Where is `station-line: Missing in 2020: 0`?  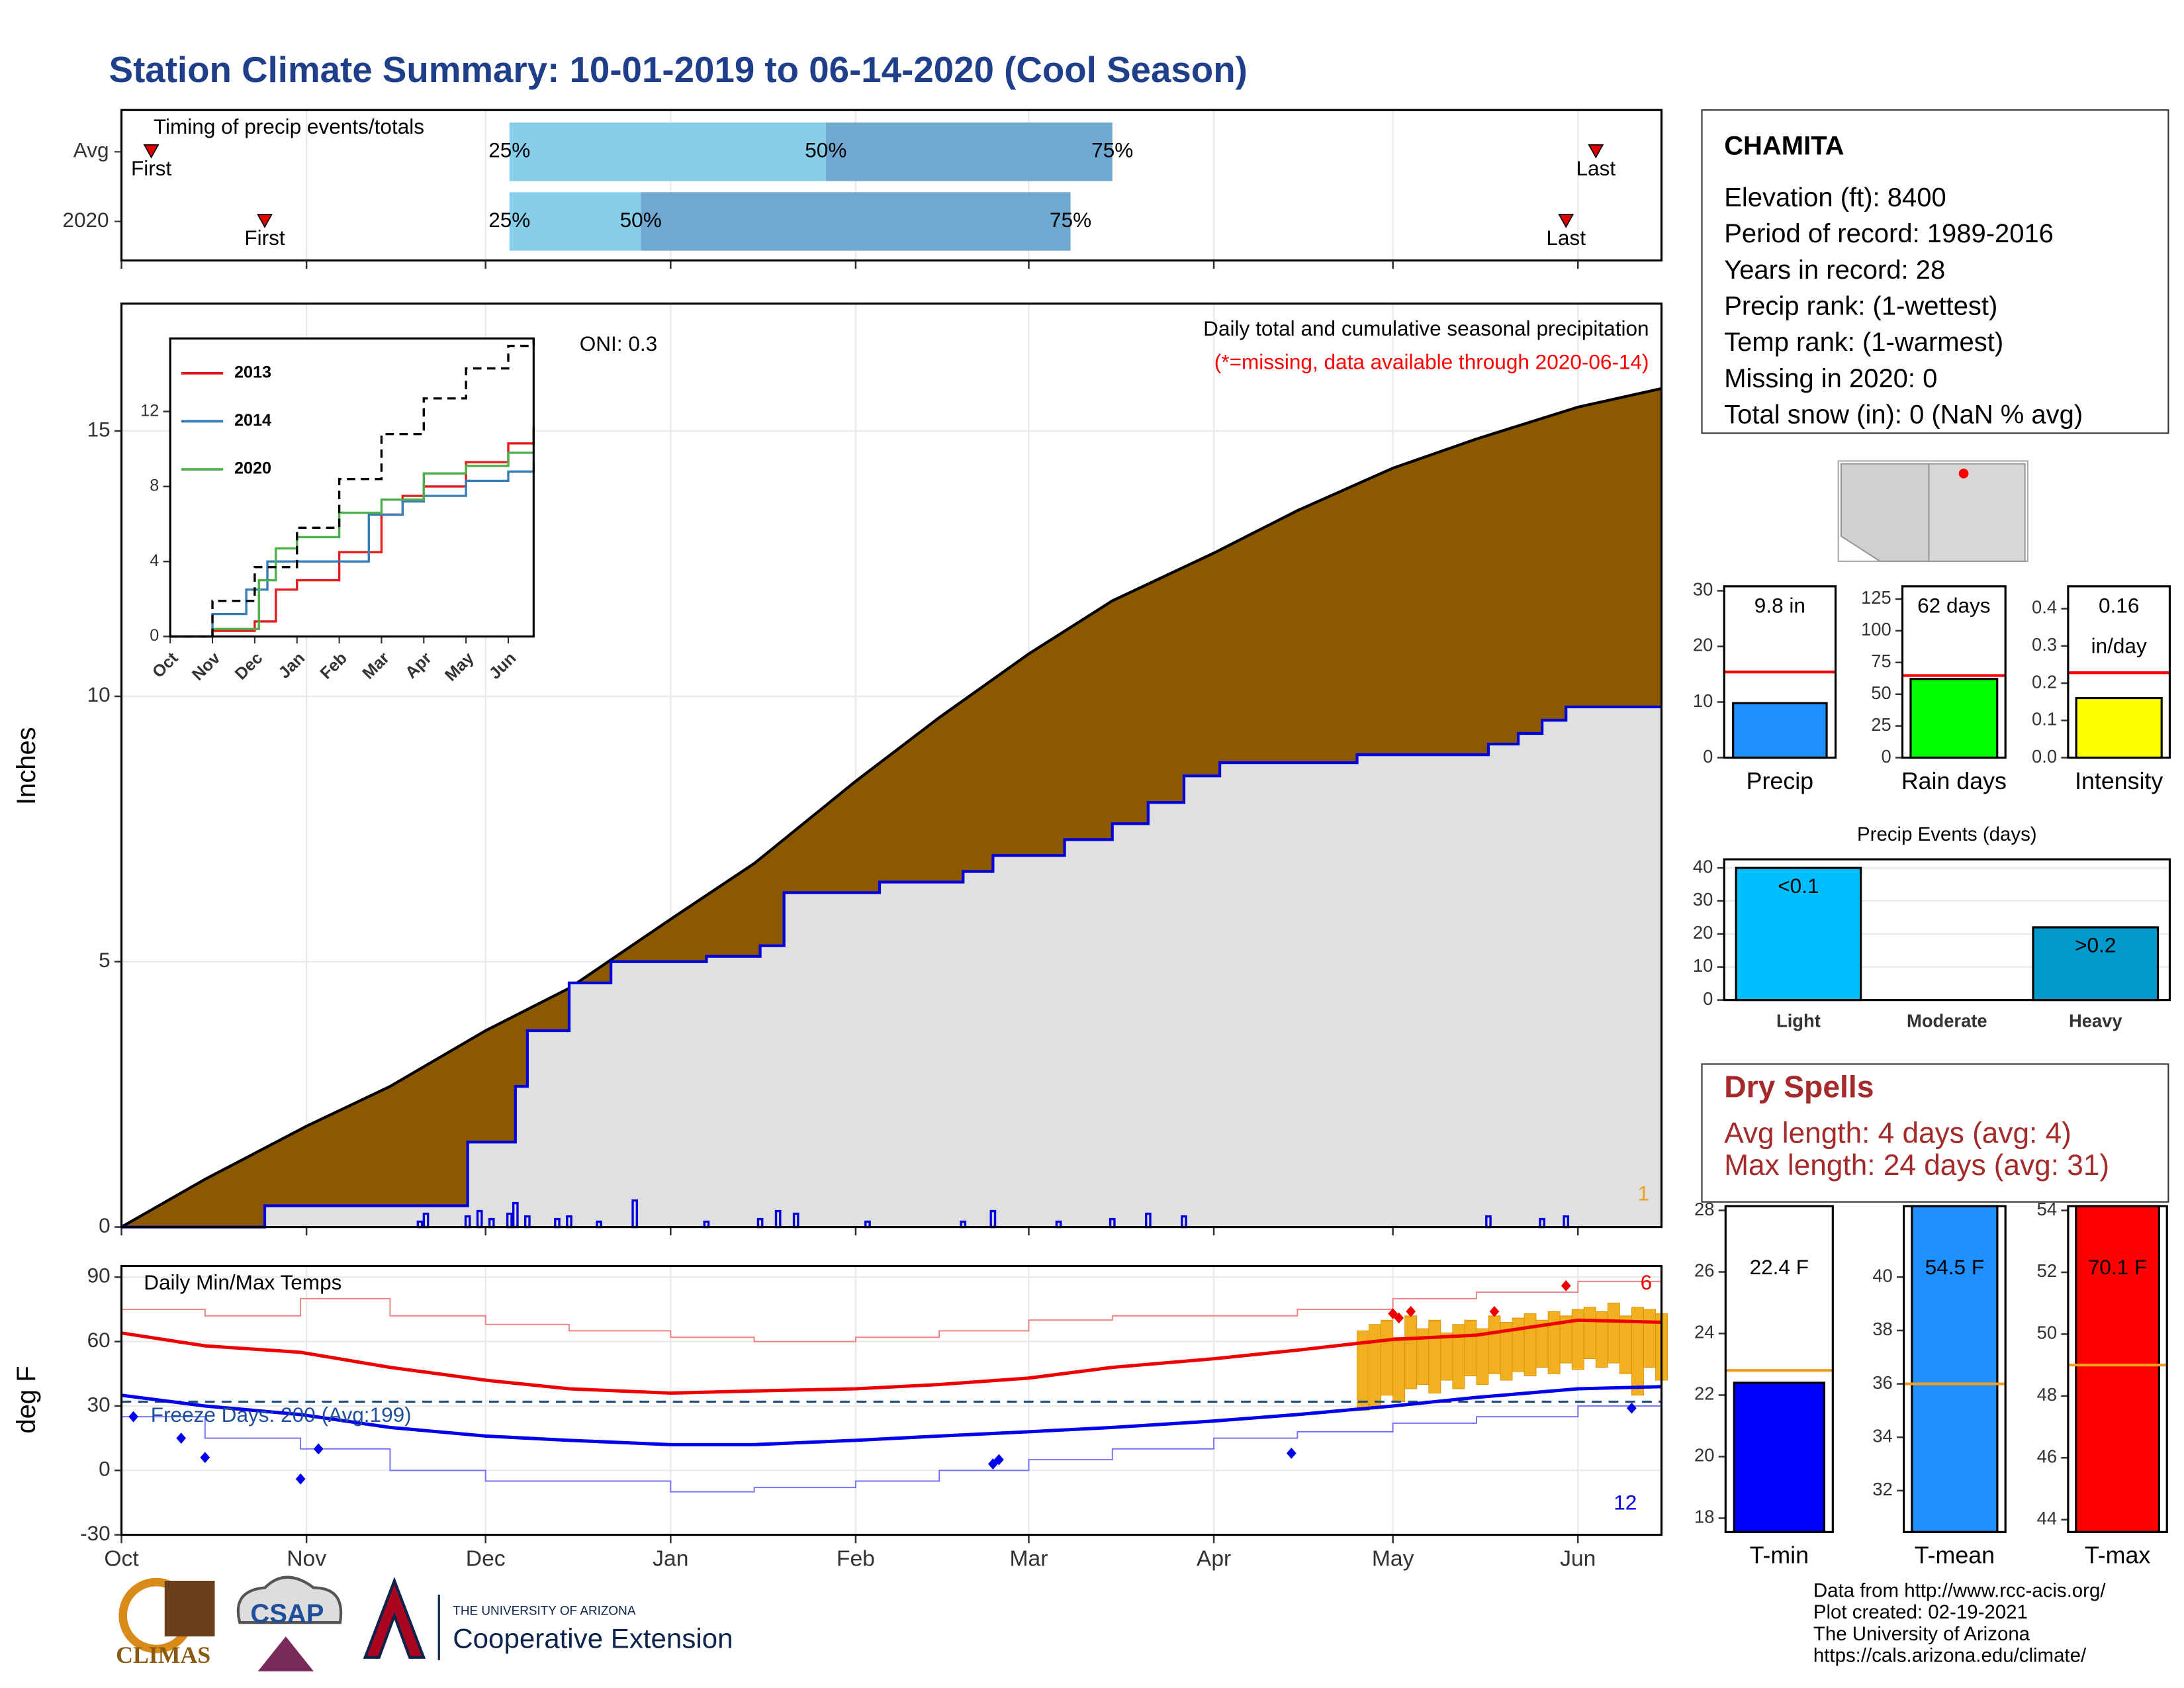 station-line: Missing in 2020: 0 is located at coordinates (1831, 378).